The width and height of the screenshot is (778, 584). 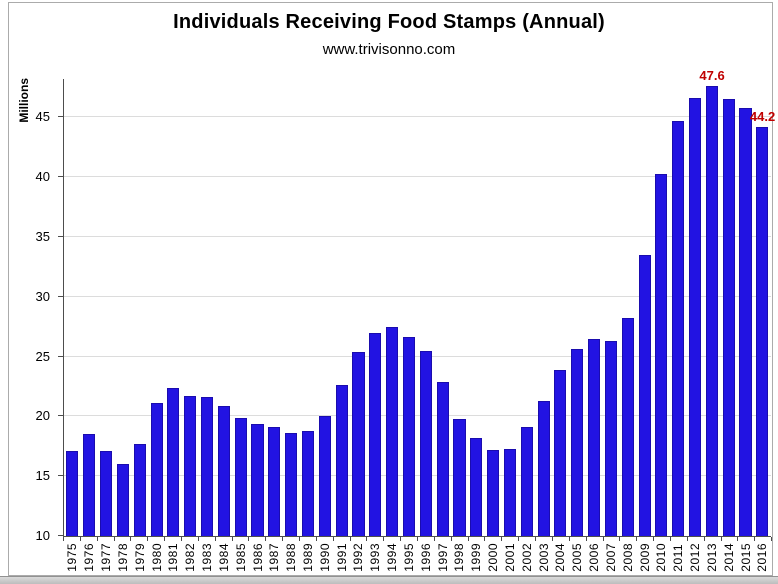 What do you see at coordinates (762, 331) in the screenshot?
I see `bar-2016` at bounding box center [762, 331].